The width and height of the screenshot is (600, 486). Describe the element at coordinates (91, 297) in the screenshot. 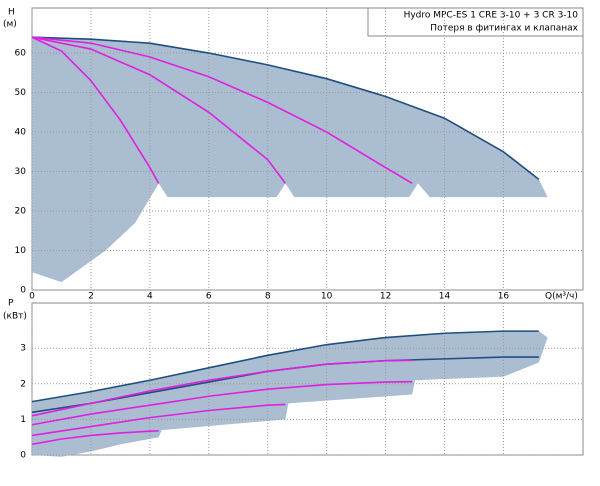

I see `x-tick-label: 2` at that location.